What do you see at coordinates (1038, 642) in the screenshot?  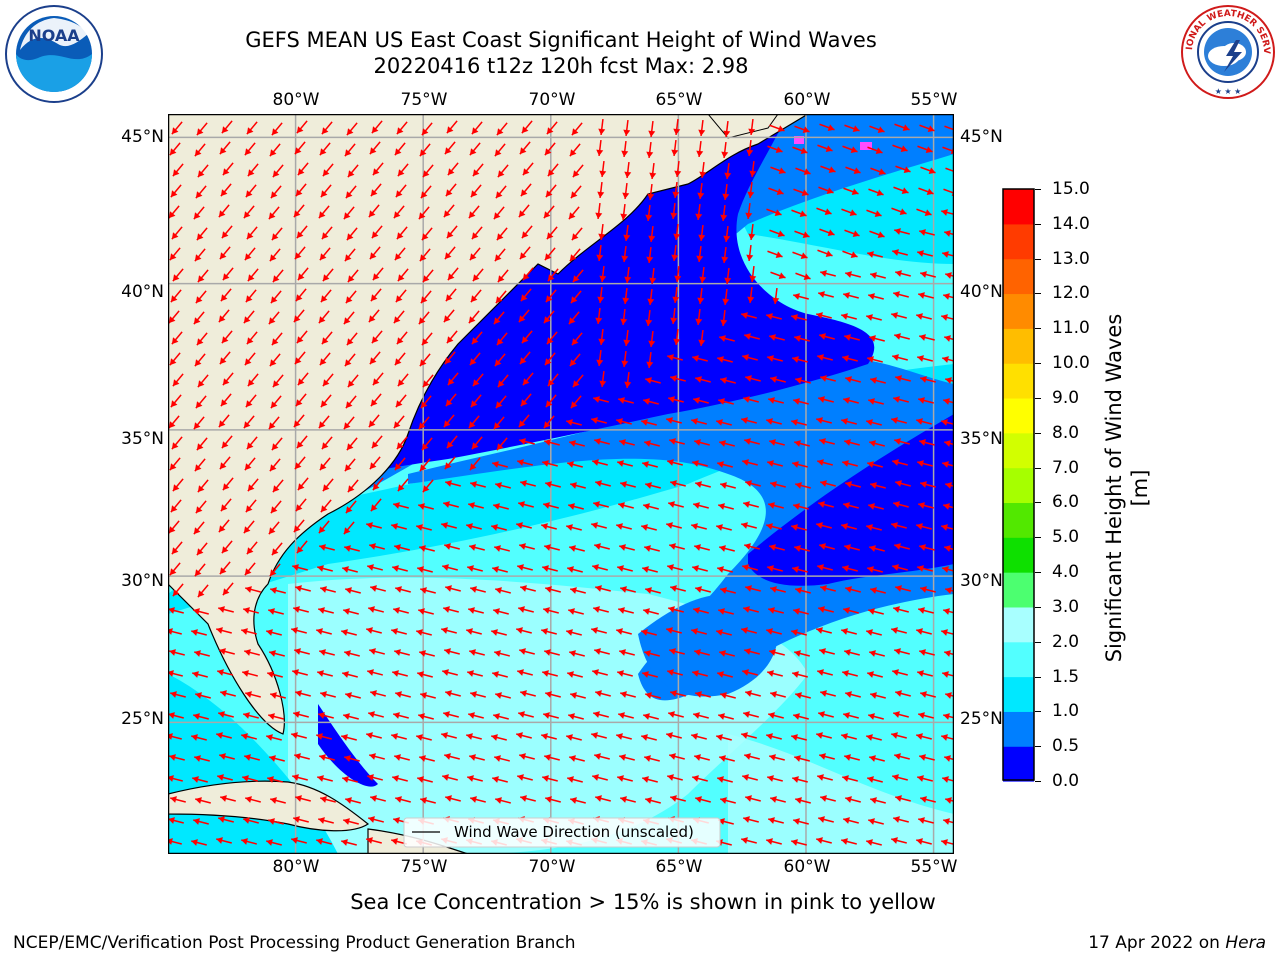 I see `colorbar-tick-mark` at bounding box center [1038, 642].